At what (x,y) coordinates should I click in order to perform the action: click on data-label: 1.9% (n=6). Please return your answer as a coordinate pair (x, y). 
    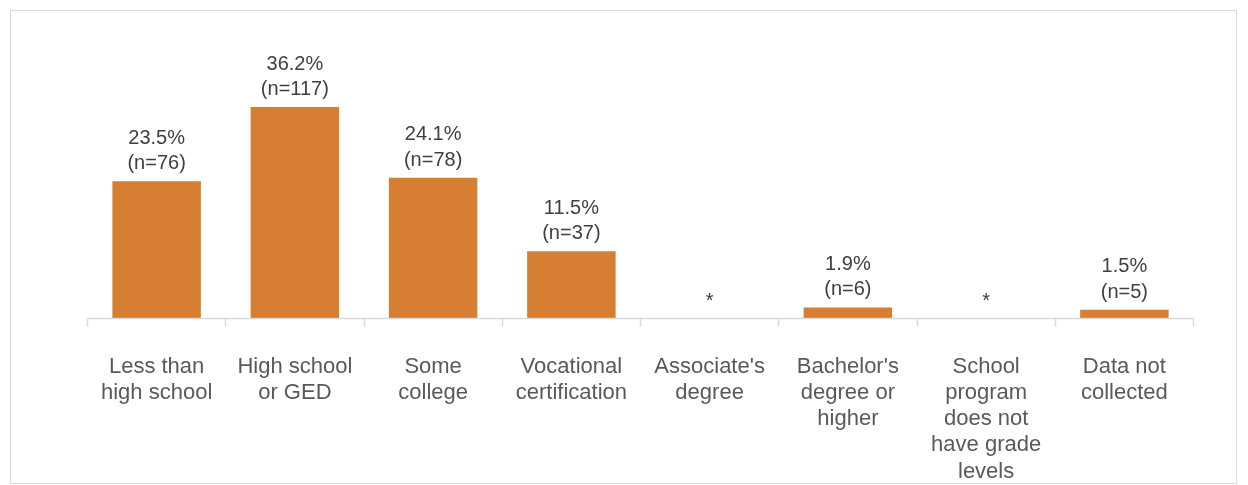
    Looking at the image, I should click on (848, 276).